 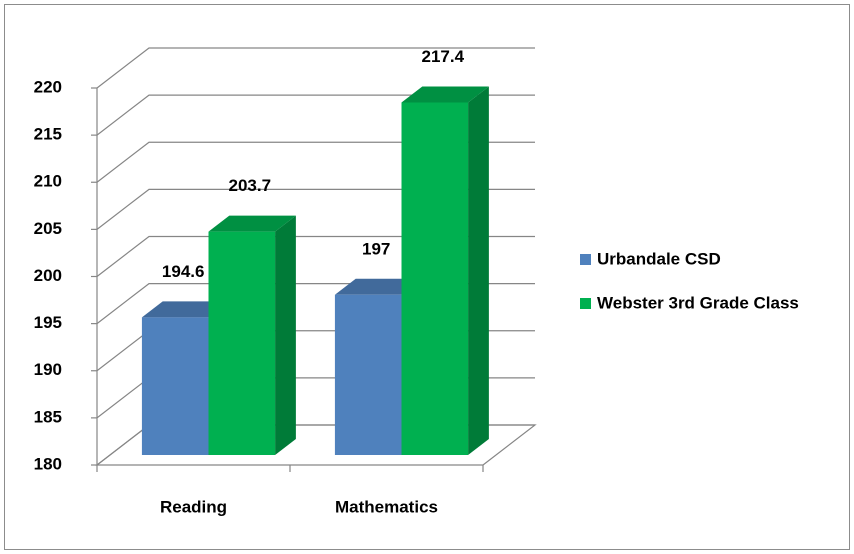 What do you see at coordinates (386, 506) in the screenshot?
I see `x-tick-label: Mathematics` at bounding box center [386, 506].